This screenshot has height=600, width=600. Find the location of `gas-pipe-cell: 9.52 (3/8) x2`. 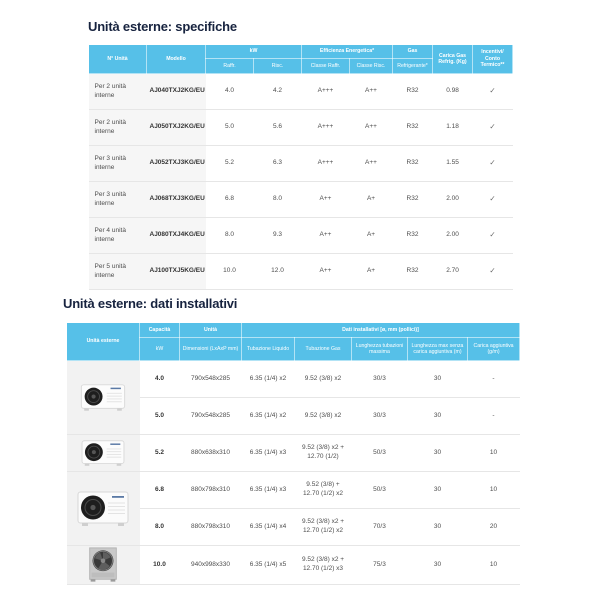

gas-pipe-cell: 9.52 (3/8) x2 is located at coordinates (323, 379).